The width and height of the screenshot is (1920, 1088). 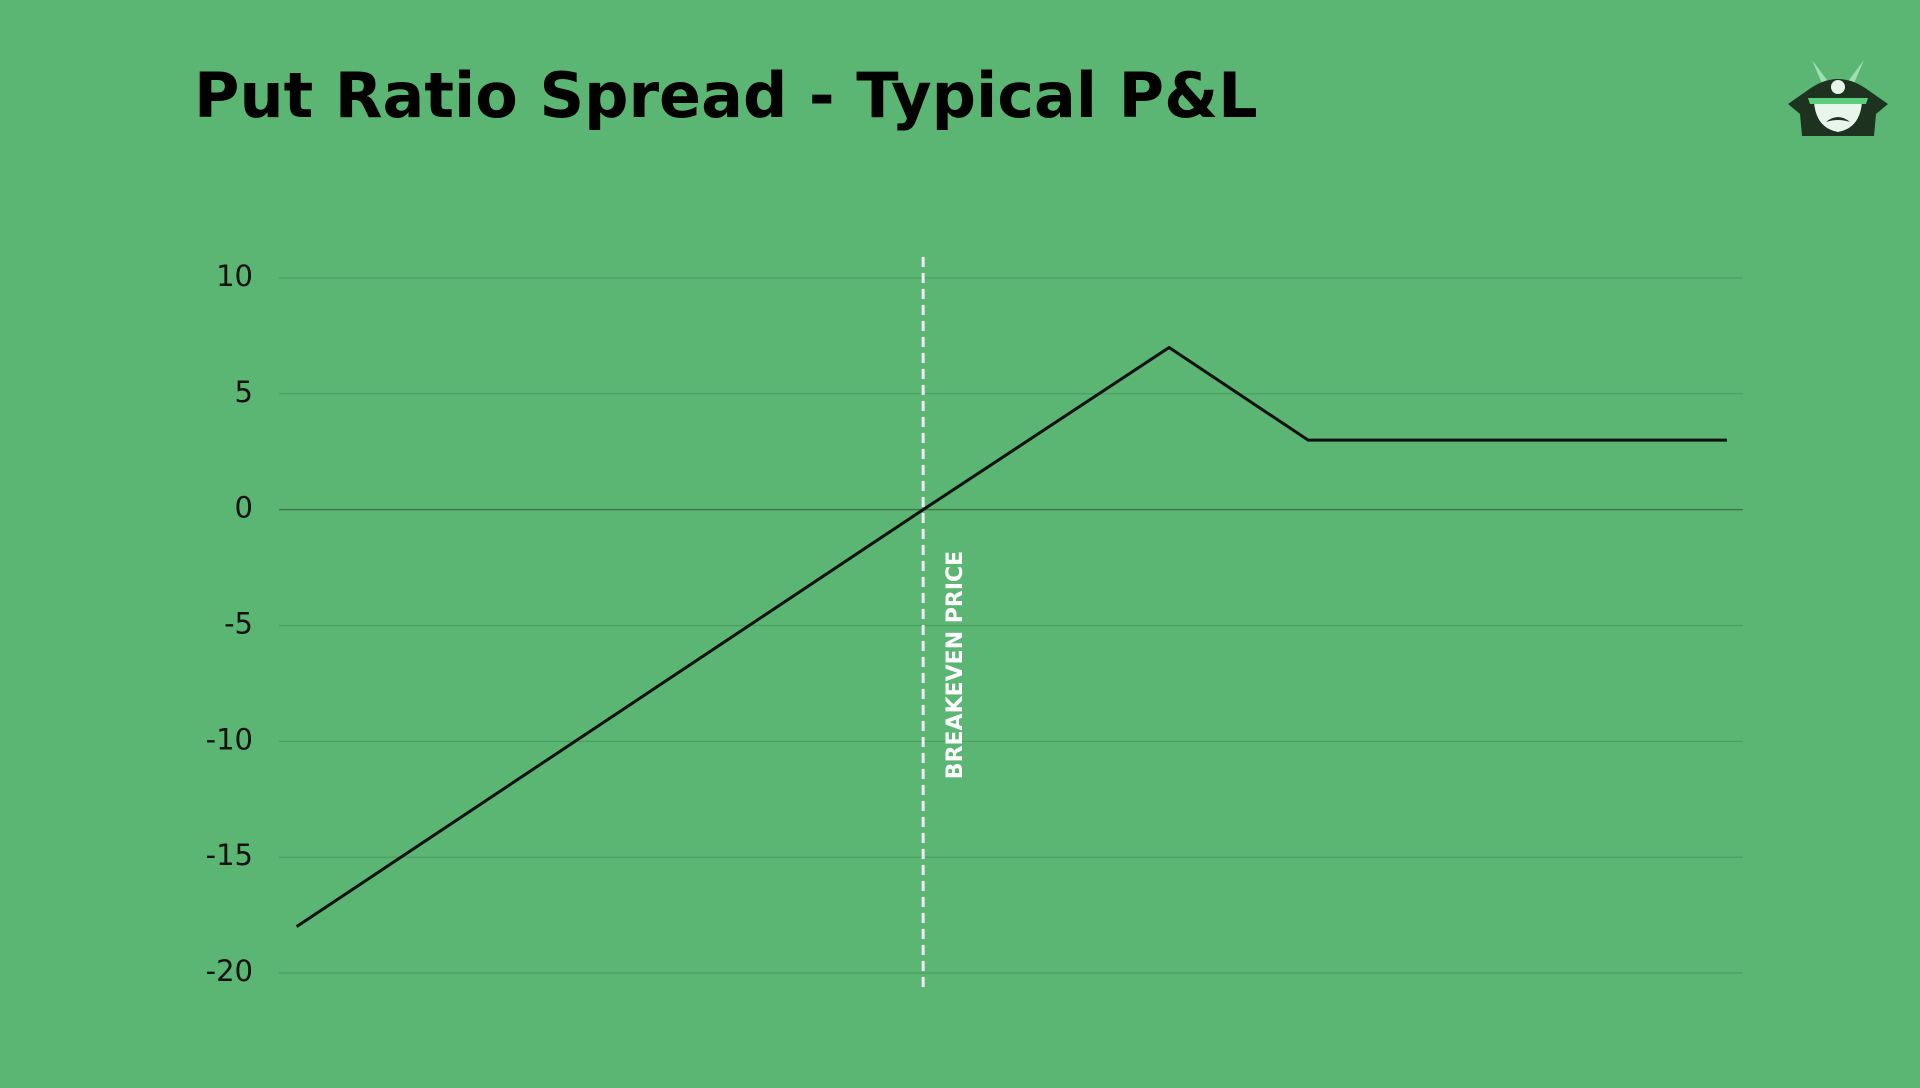 I want to click on y-tick-label: -20, so click(x=229, y=971).